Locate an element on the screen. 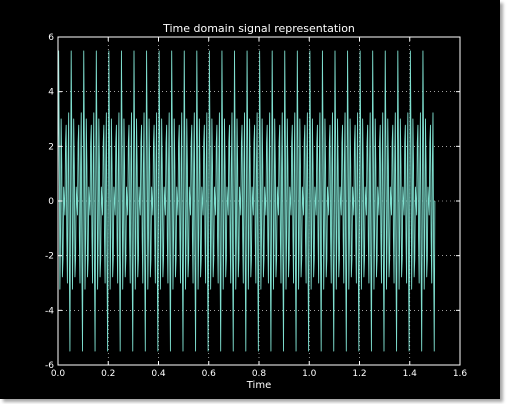 This screenshot has height=404, width=507. y-tick-label: 0 is located at coordinates (51, 202).